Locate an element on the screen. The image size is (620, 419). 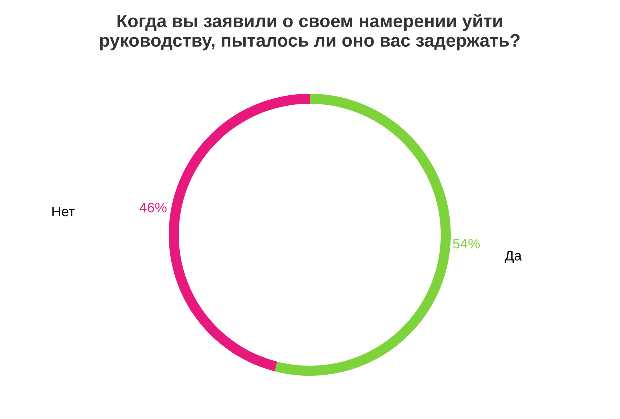
slice-label: Нет is located at coordinates (63, 211).